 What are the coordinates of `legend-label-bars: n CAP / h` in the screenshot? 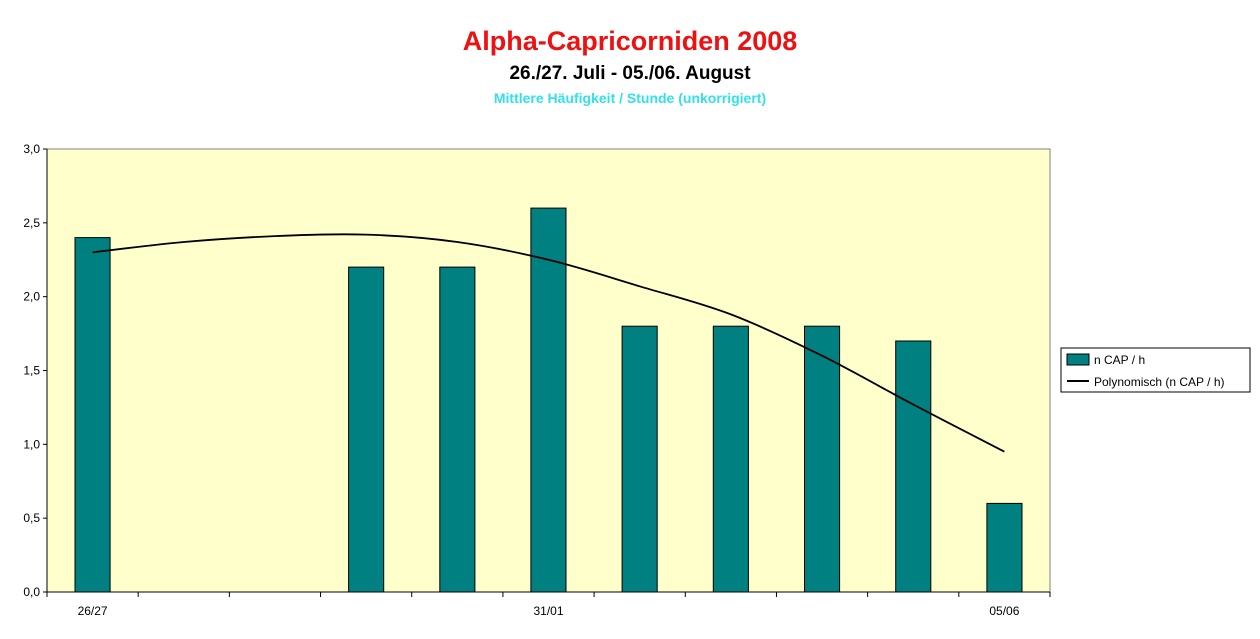 It's located at (1119, 360).